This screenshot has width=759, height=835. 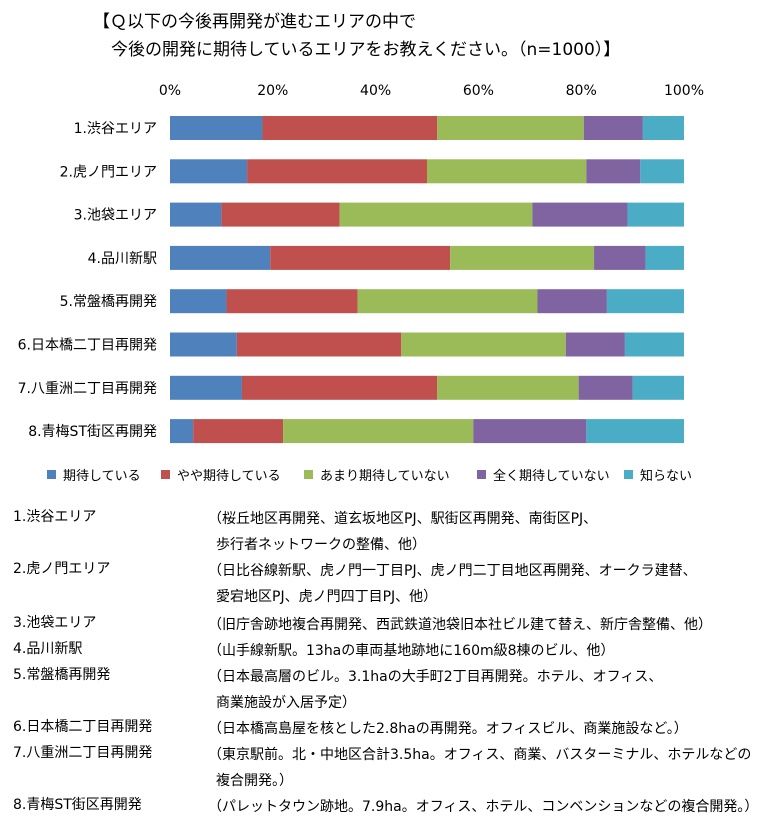 What do you see at coordinates (460, 625) in the screenshot?
I see `note-description-line: （旧庁舎跡地複合再開発、西武鉄道池袋旧本社ビル建て替え、新庁舎整備、他）` at bounding box center [460, 625].